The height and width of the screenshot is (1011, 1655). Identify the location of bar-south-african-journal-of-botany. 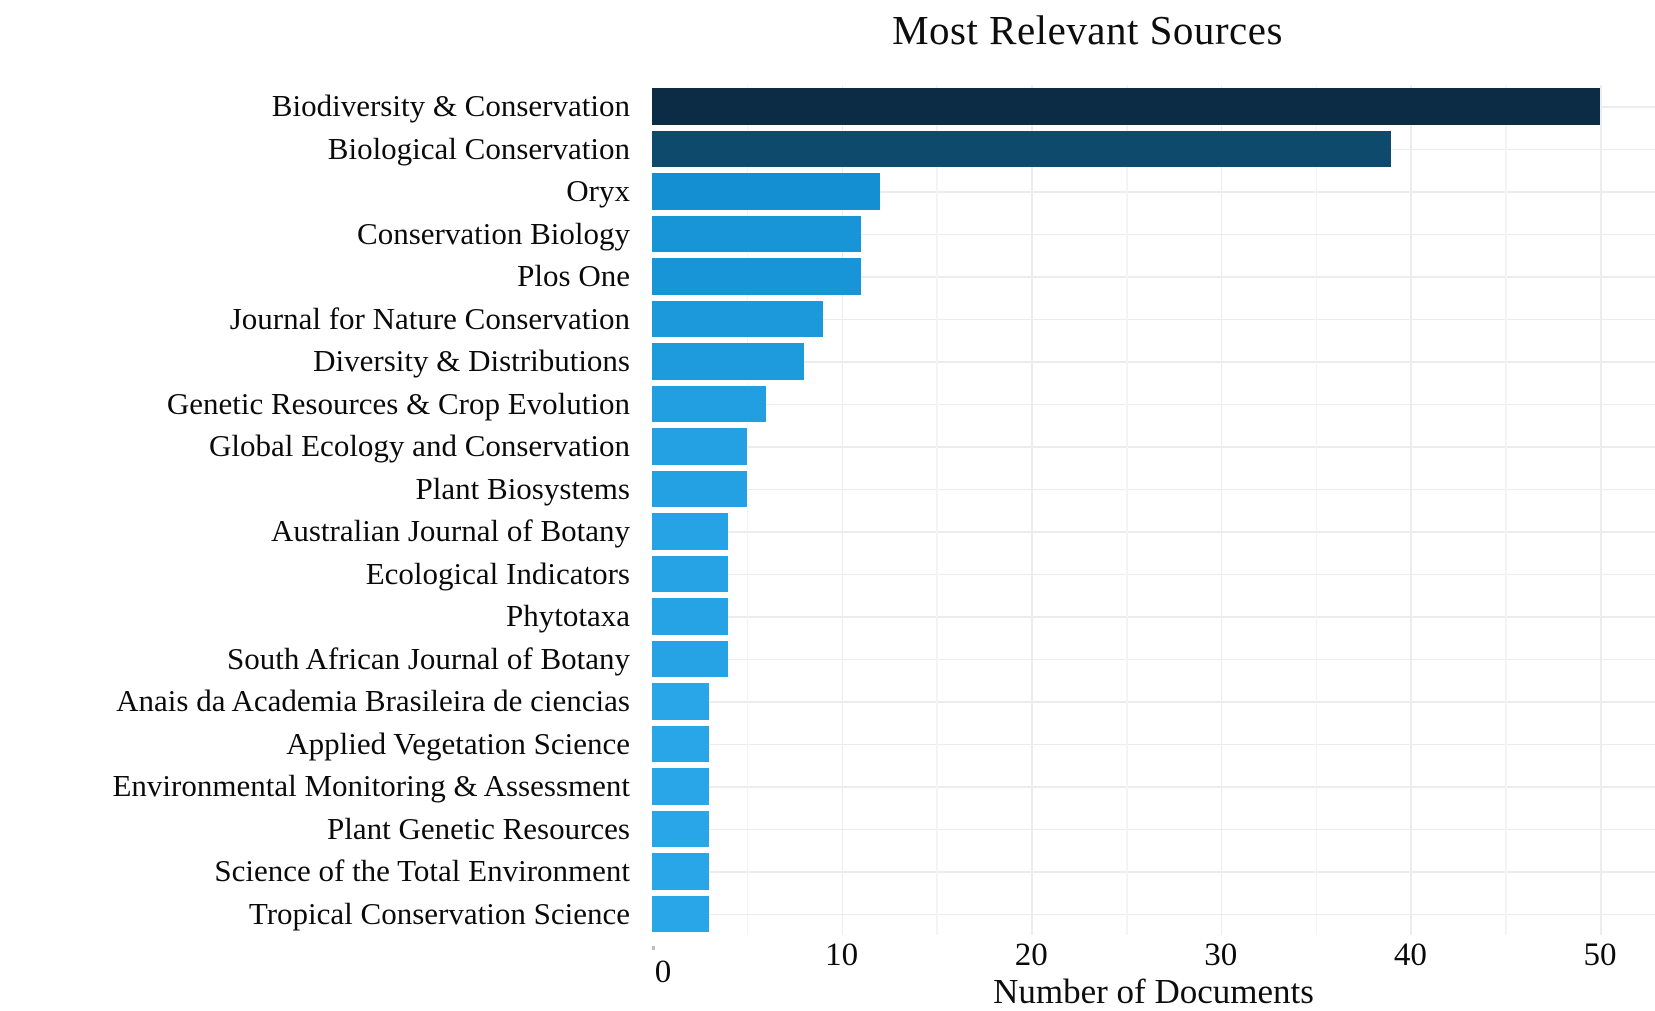
(690, 658).